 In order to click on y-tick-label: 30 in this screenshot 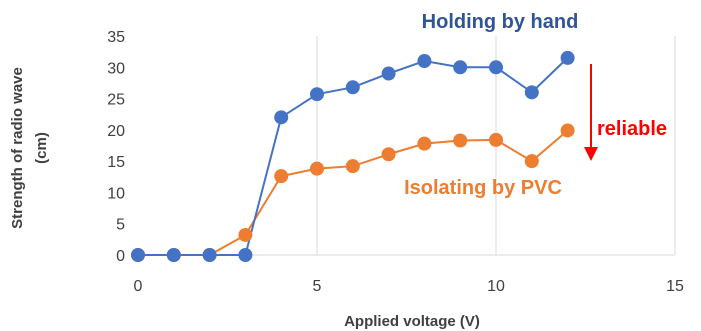, I will do `click(116, 68)`.